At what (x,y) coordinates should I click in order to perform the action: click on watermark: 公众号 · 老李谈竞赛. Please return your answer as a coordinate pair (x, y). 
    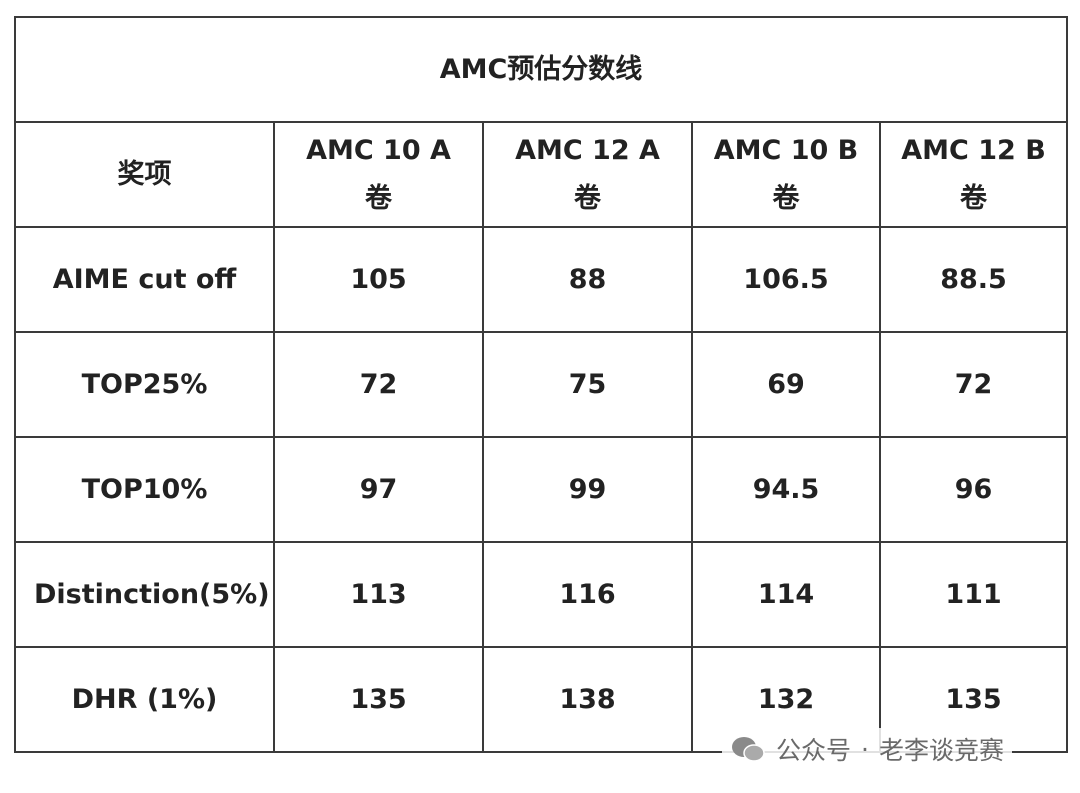
    Looking at the image, I should click on (867, 749).